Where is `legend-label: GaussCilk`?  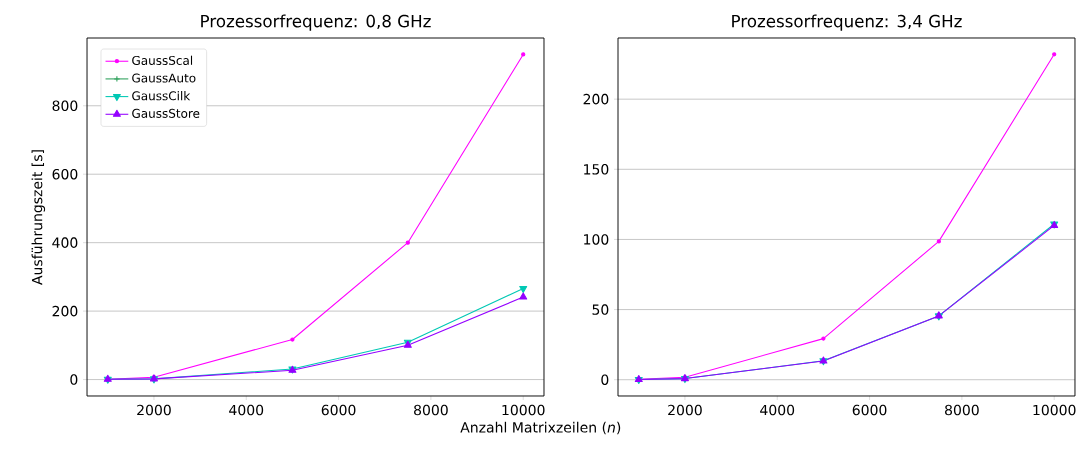
legend-label: GaussCilk is located at coordinates (161, 96).